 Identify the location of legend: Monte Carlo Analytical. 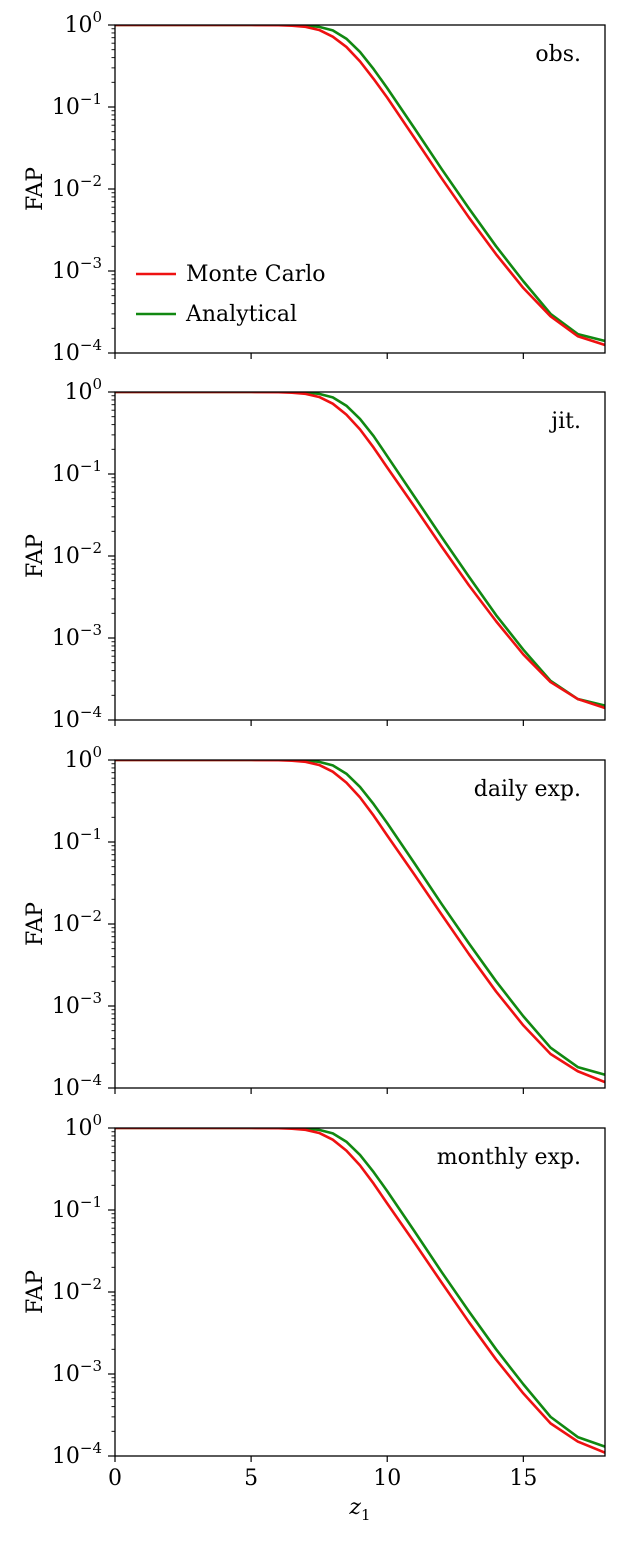
(231, 294).